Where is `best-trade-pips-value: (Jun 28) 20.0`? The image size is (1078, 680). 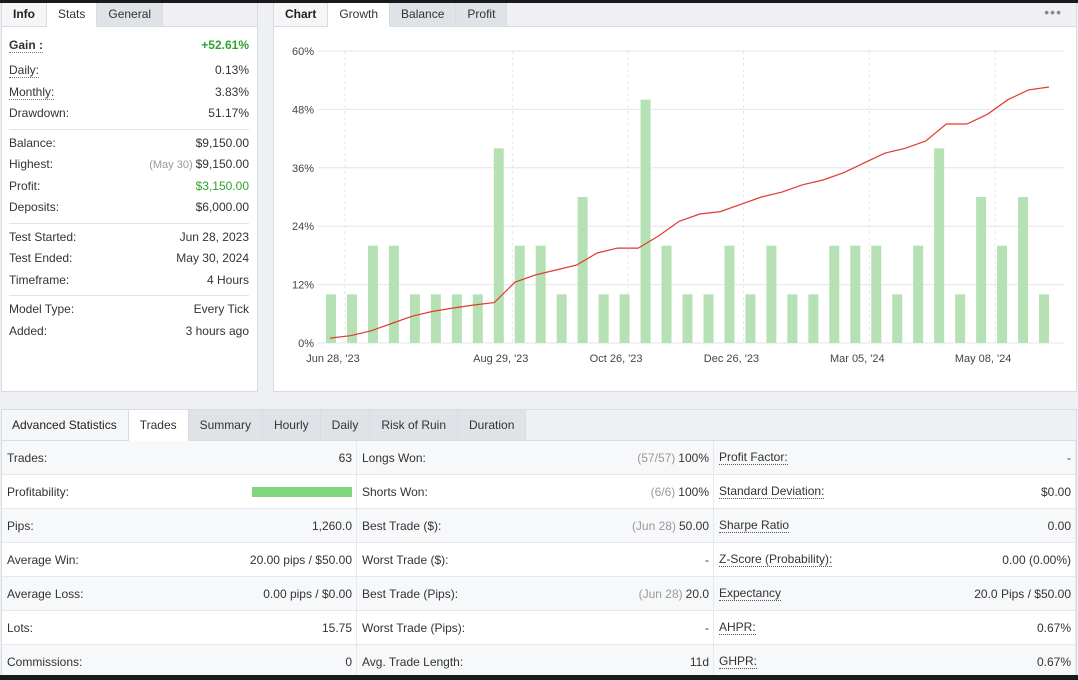 best-trade-pips-value: (Jun 28) 20.0 is located at coordinates (674, 594).